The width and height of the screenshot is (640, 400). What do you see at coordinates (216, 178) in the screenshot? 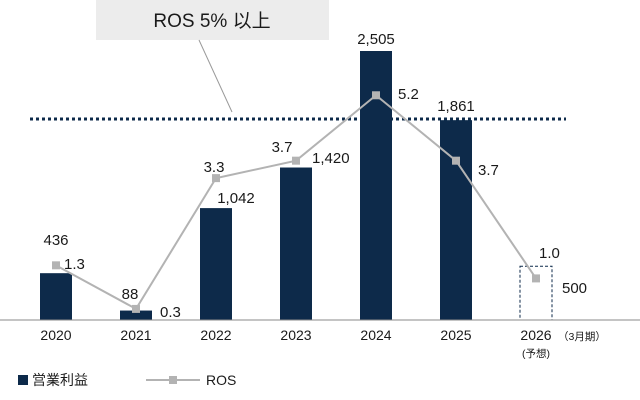
I see `ros-point-2022` at bounding box center [216, 178].